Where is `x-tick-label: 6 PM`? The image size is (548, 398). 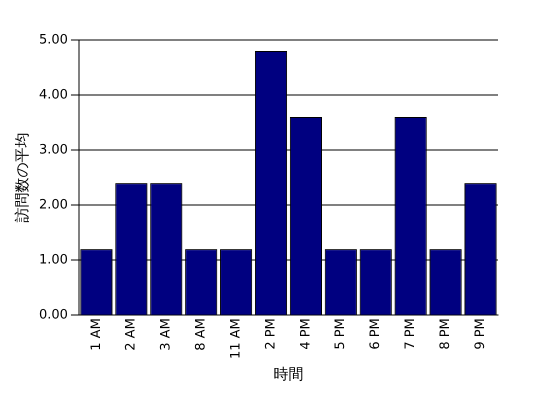 x-tick-label: 6 PM is located at coordinates (376, 334).